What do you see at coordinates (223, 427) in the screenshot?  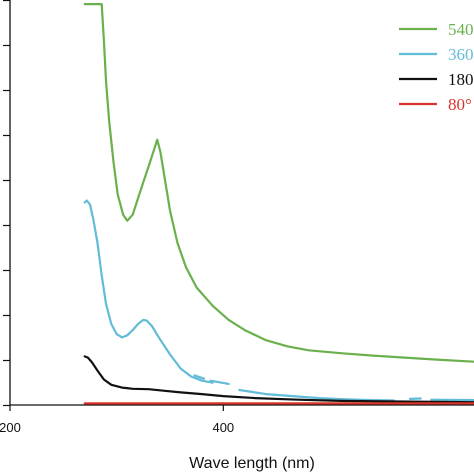 I see `x-tick-label: 400` at bounding box center [223, 427].